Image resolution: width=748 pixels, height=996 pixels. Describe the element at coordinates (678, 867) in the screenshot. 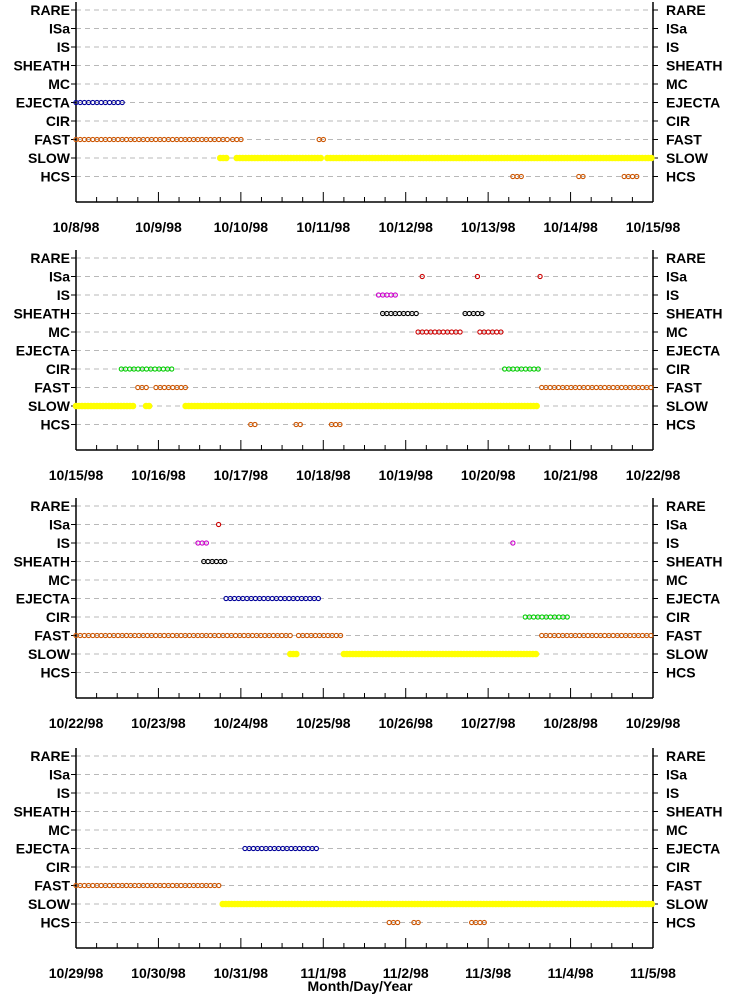

I see `category-label-right: CIR` at that location.